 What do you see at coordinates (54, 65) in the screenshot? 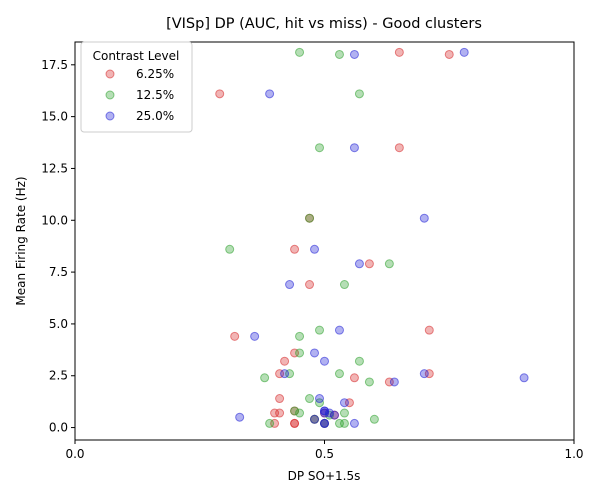
I see `y-tick-label: 17.5` at bounding box center [54, 65].